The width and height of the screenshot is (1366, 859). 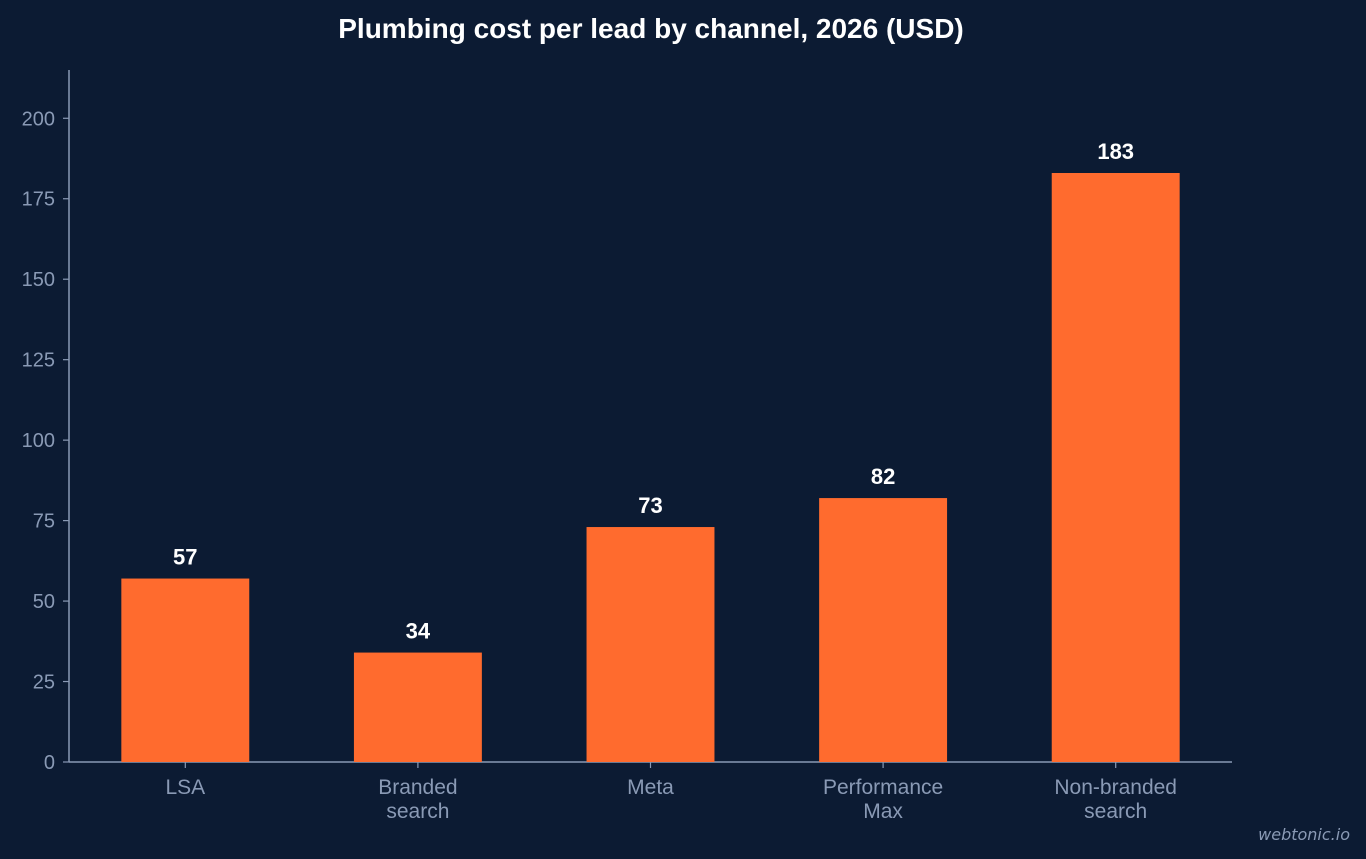 What do you see at coordinates (49, 763) in the screenshot?
I see `y-tick-label: 0` at bounding box center [49, 763].